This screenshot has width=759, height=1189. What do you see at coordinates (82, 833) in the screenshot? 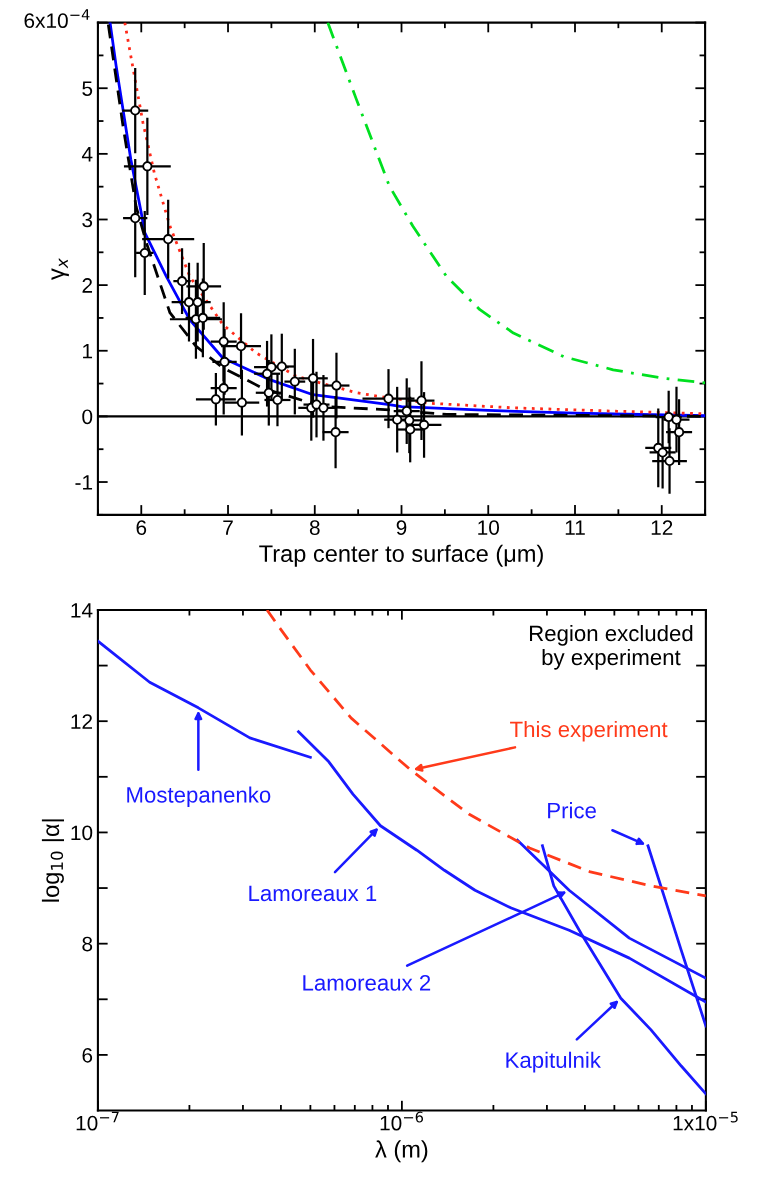
I see `y-tick-label: 10` at bounding box center [82, 833].